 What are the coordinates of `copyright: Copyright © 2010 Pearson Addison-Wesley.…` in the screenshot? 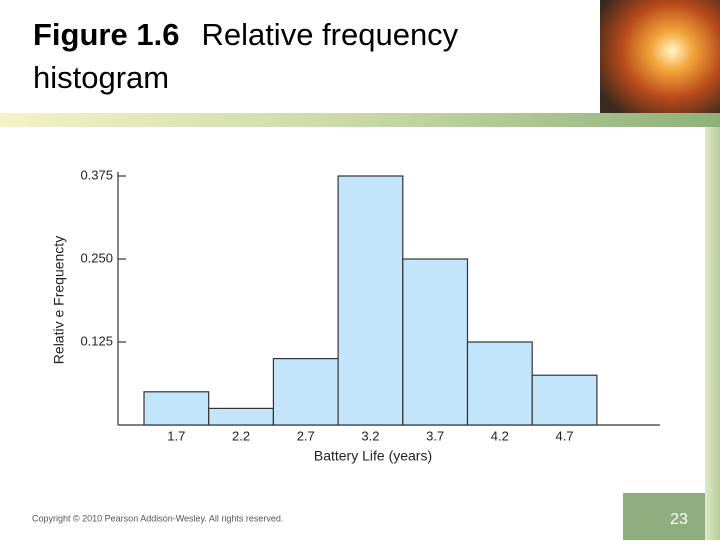 It's located at (157, 518).